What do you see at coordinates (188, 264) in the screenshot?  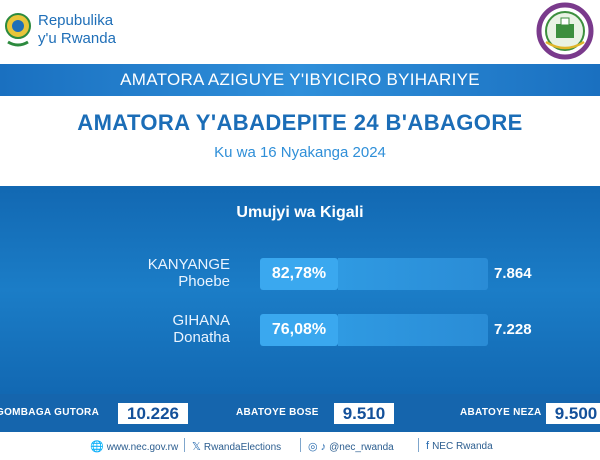 I see `candidate-surname: KANYANGE` at bounding box center [188, 264].